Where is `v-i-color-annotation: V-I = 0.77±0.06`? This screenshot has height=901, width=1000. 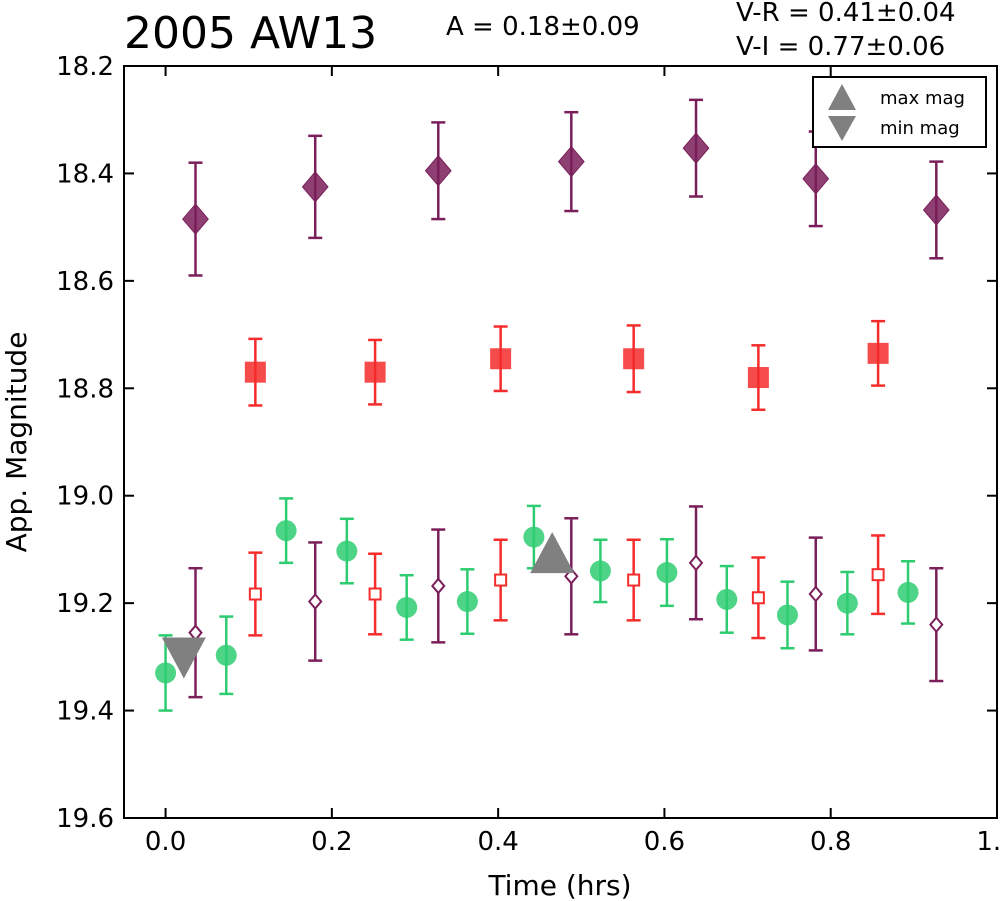 v-i-color-annotation: V-I = 0.77±0.06 is located at coordinates (841, 47).